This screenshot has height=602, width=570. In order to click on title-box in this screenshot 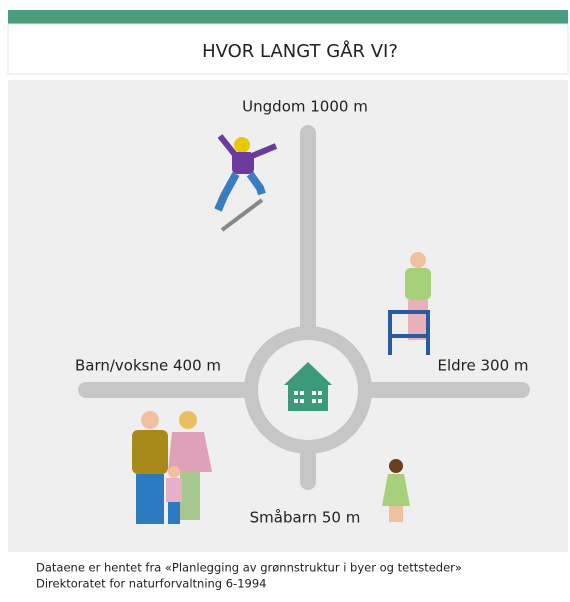, I will do `click(288, 49)`.